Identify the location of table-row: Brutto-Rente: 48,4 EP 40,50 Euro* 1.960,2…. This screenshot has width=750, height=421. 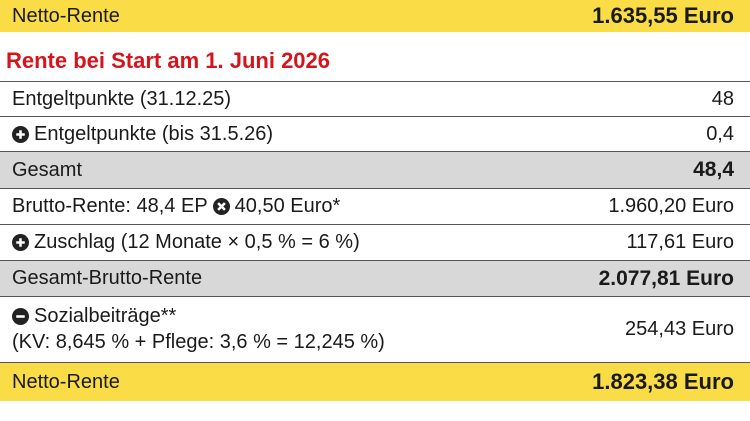
(375, 207).